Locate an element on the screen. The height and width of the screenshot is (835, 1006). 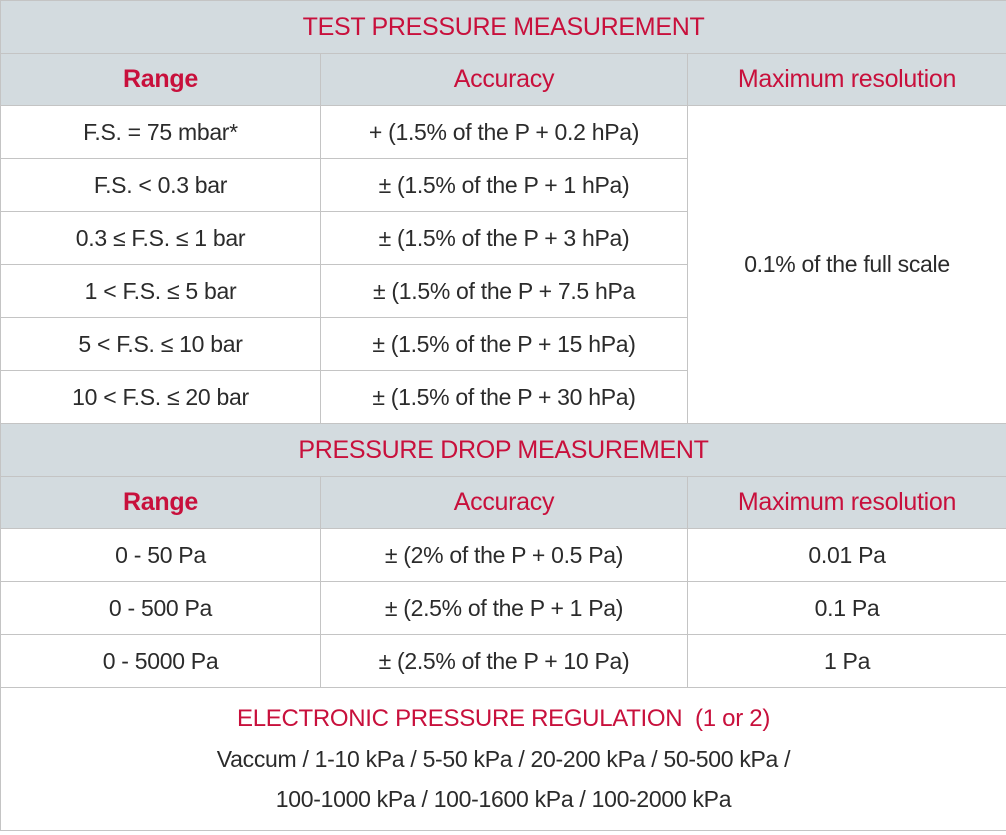
cell: F.S. = 75 mbar* is located at coordinates (160, 132).